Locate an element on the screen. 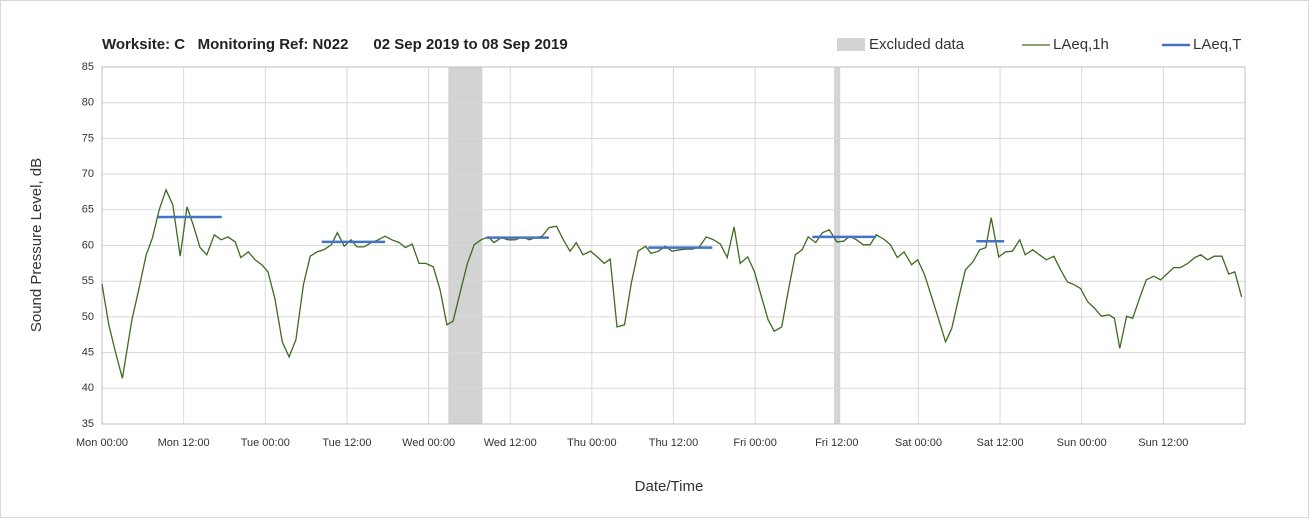  y-axis-title: Sound Pressure Level, dB is located at coordinates (36, 245).